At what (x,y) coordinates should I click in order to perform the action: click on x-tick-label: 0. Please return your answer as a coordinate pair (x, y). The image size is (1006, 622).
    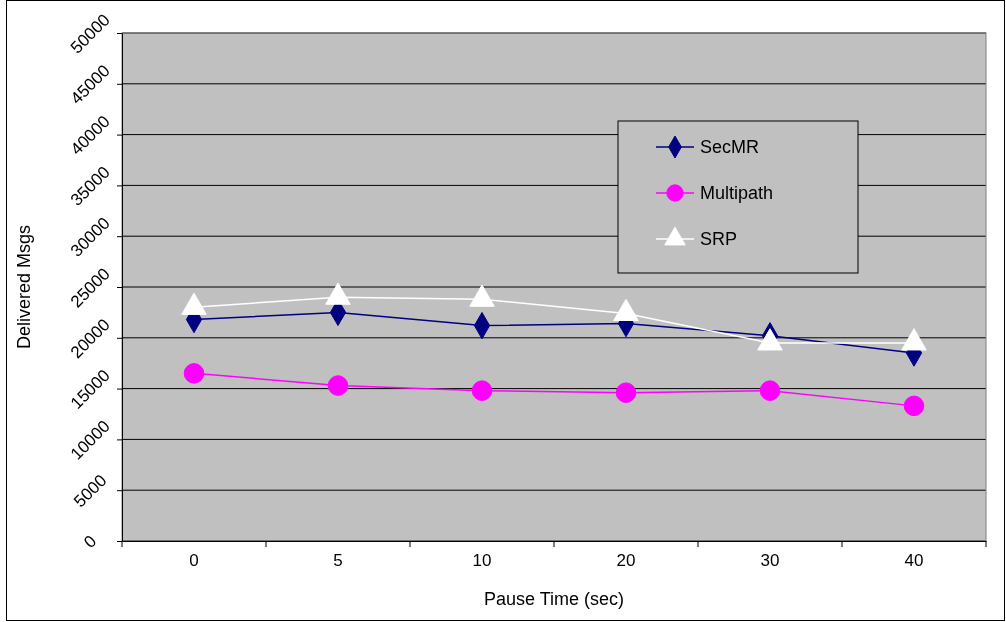
    Looking at the image, I should click on (194, 561).